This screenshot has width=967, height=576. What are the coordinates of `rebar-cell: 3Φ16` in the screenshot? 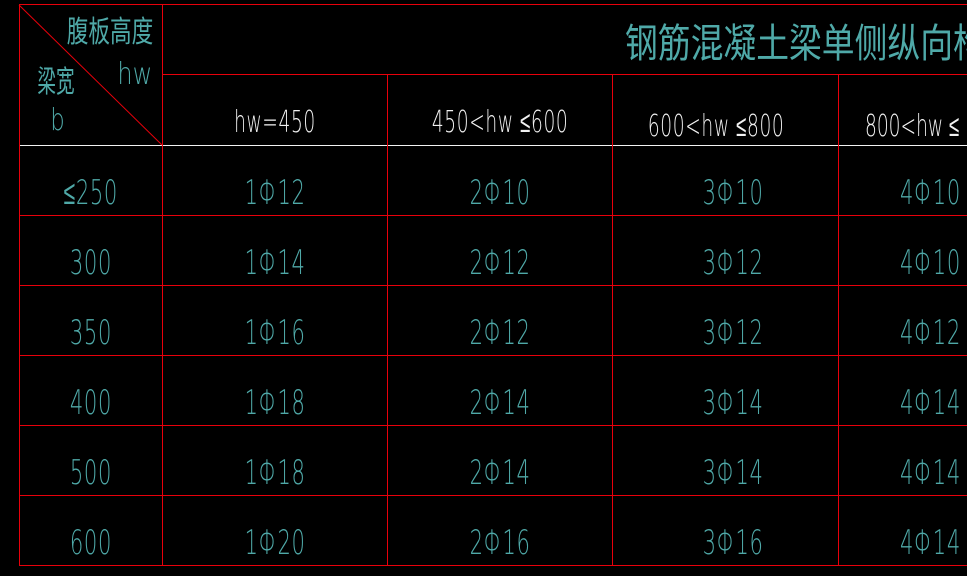 It's located at (733, 543).